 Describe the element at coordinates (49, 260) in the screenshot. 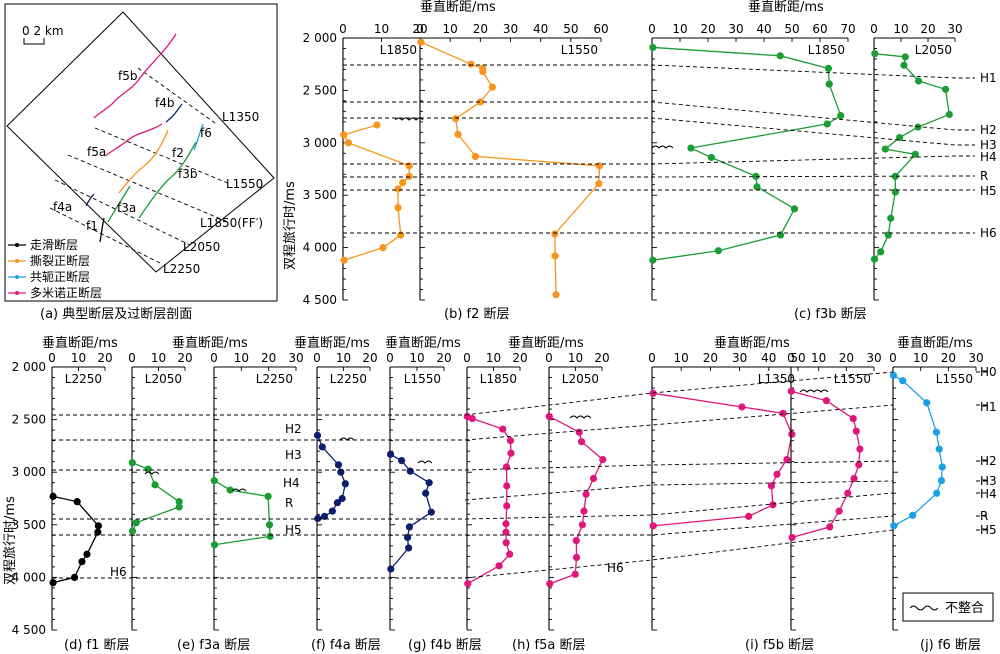

I see `legend-item-tear: 撕裂正断层` at that location.